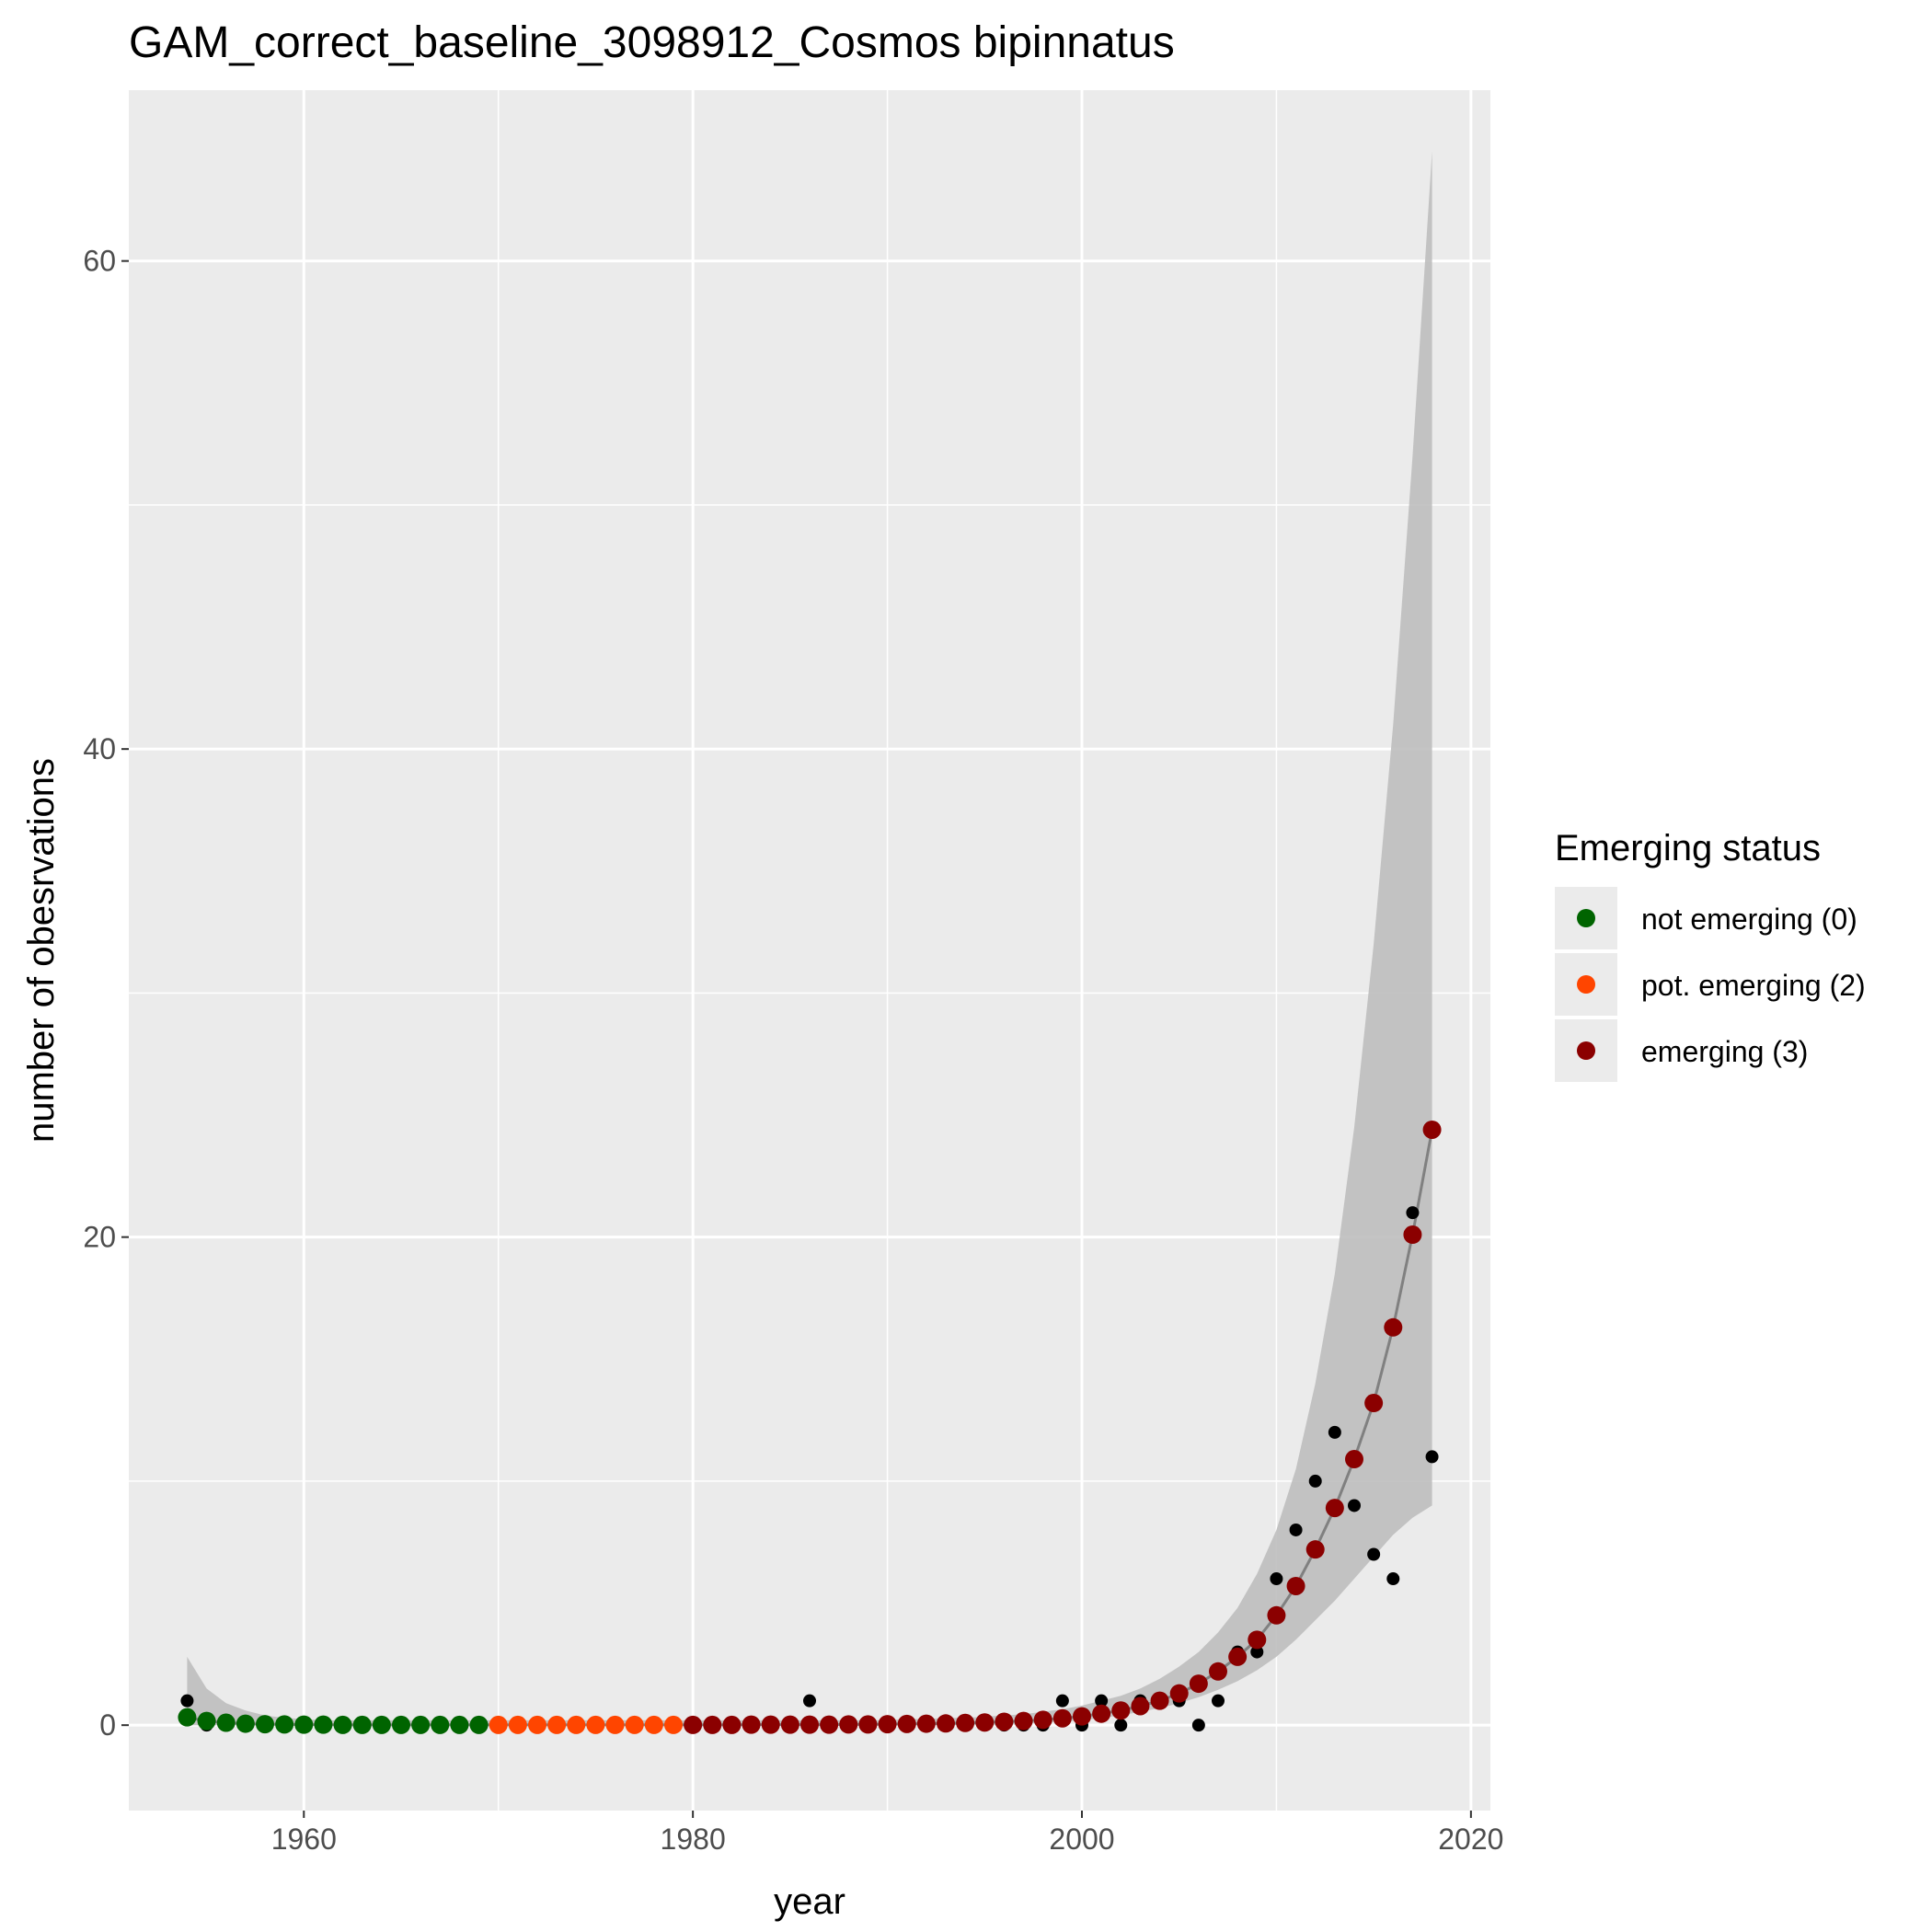 The width and height of the screenshot is (1932, 1932). I want to click on x-tick-label: 2000, so click(1081, 1839).